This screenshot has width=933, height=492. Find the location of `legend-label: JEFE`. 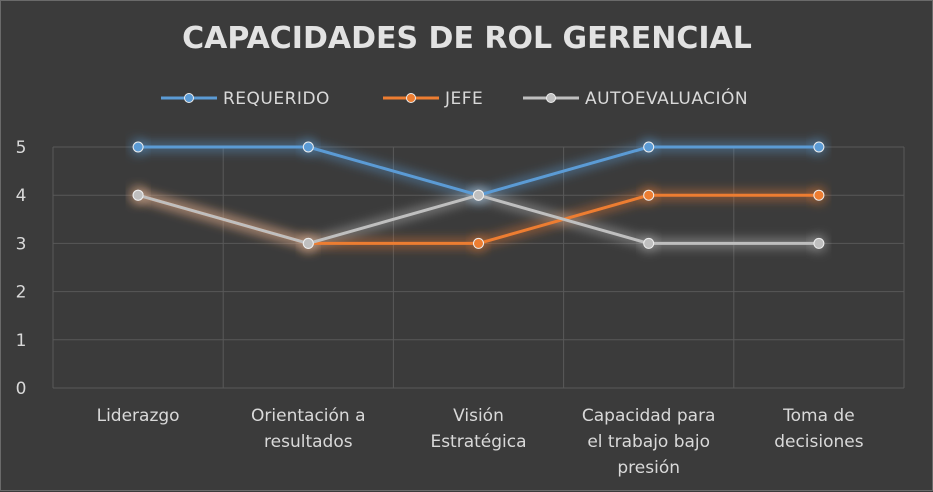

legend-label: JEFE is located at coordinates (463, 99).